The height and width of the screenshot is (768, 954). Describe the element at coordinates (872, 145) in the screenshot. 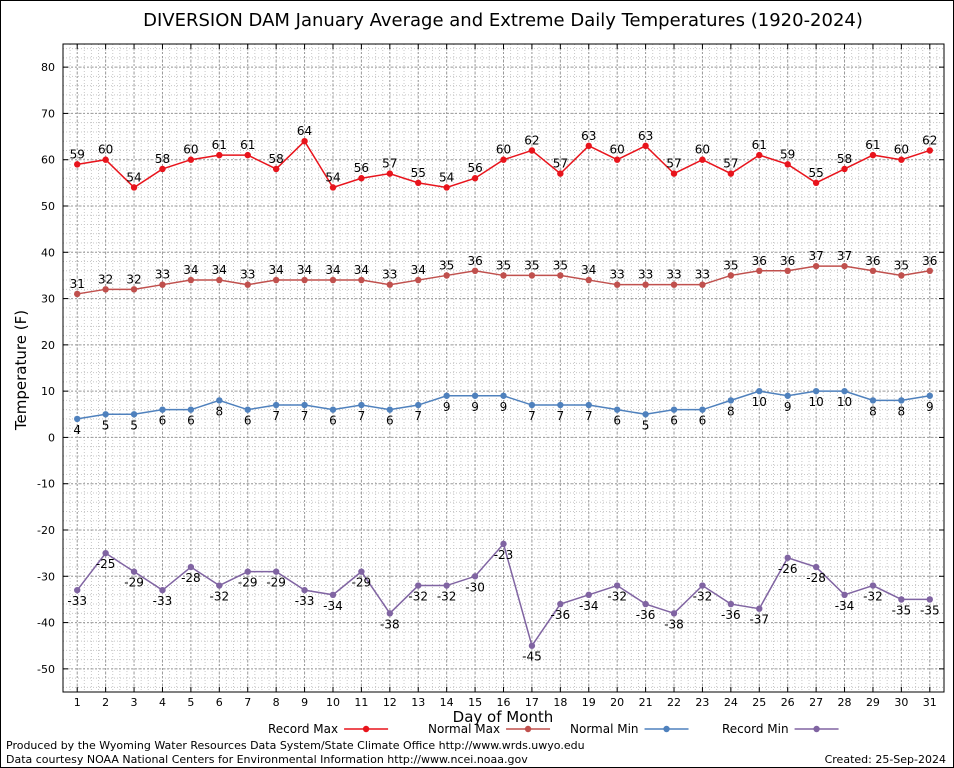

I see `data-label: 61` at that location.